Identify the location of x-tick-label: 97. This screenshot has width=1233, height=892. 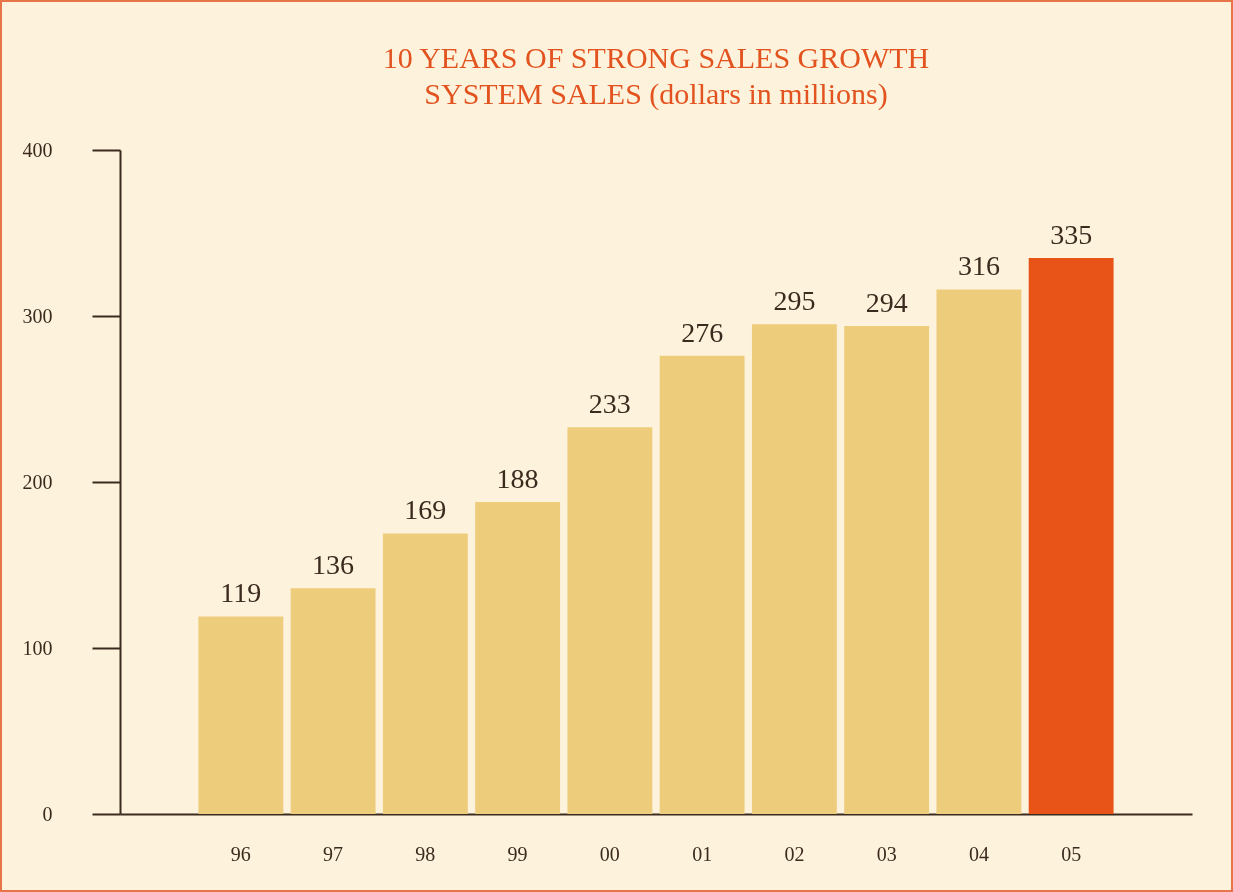
(333, 853).